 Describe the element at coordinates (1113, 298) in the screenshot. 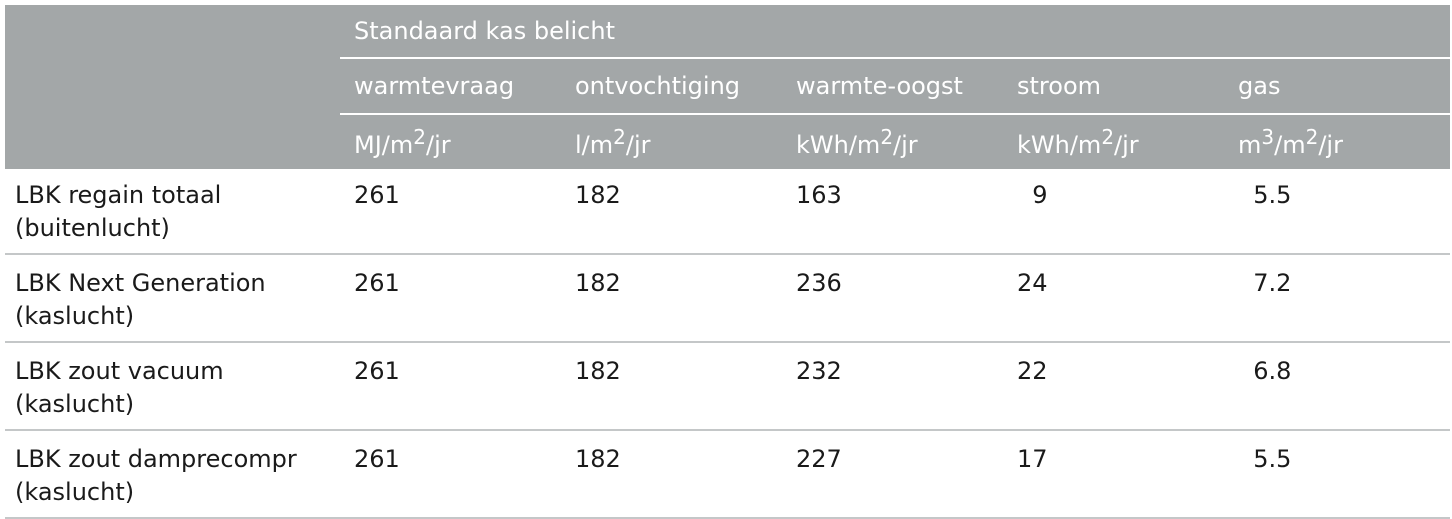

I see `cell-stroom: 24` at that location.